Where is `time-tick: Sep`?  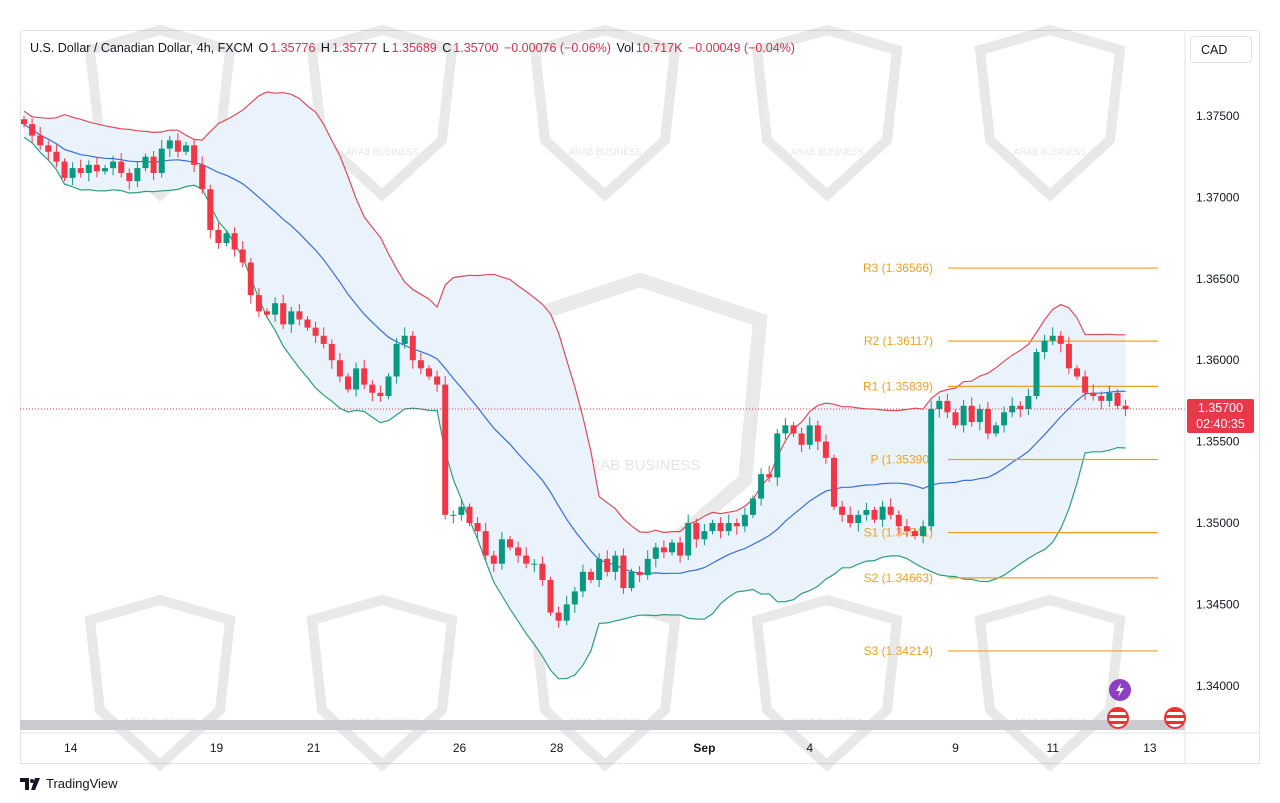
time-tick: Sep is located at coordinates (704, 748).